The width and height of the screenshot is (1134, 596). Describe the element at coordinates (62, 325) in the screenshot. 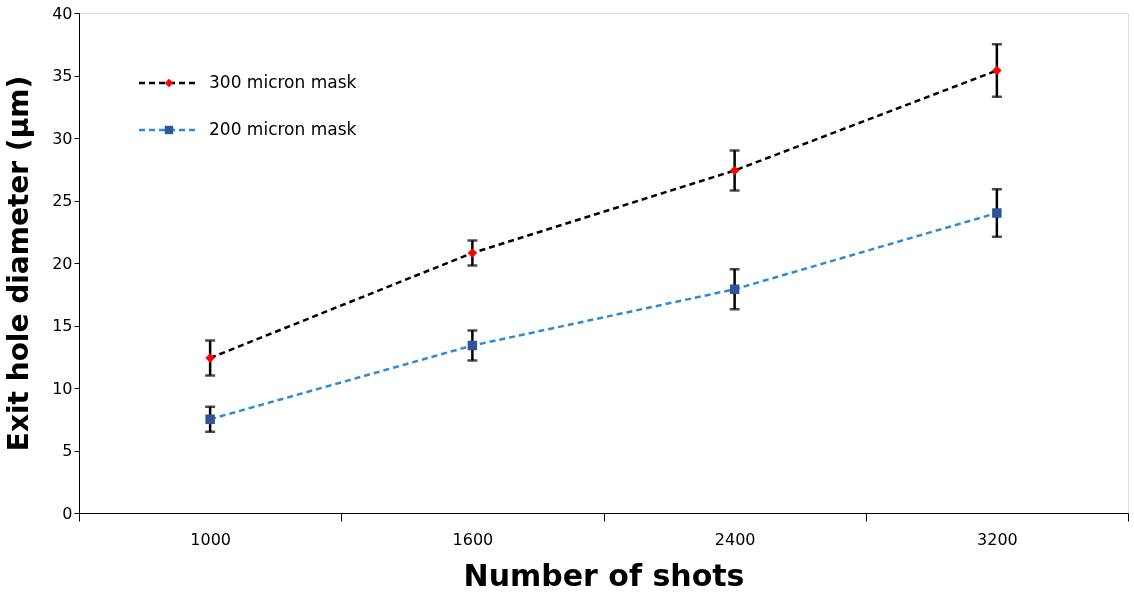

I see `y-tick-label: 15` at that location.